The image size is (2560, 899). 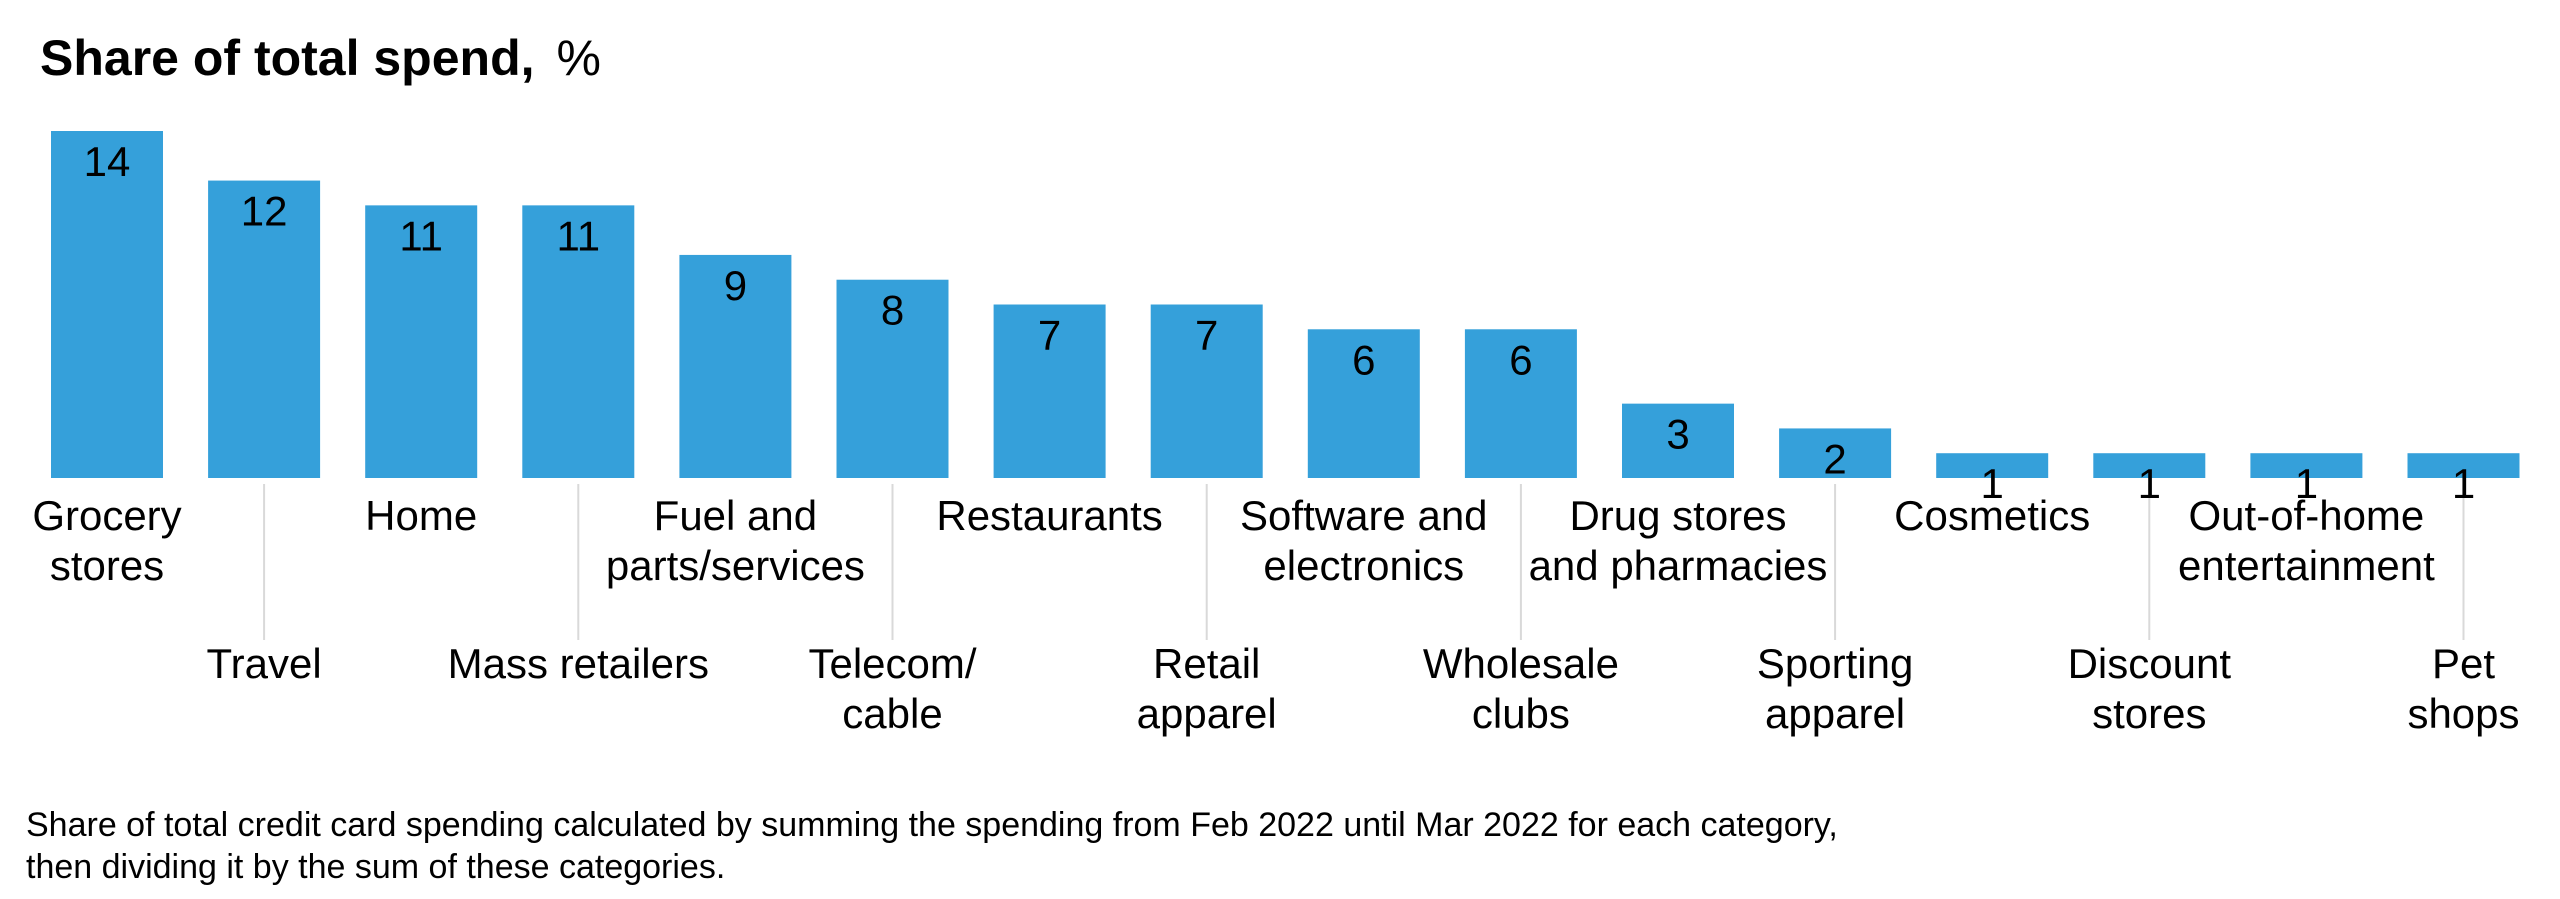 I want to click on data-label-grocery-stores: 14, so click(x=107, y=161).